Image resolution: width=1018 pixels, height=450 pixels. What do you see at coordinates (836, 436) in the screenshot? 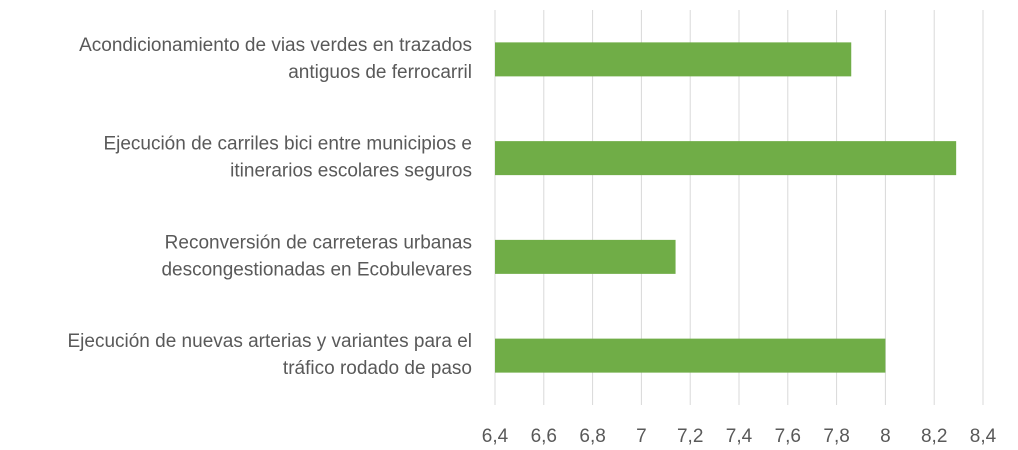
I see `x-tick-label: 7,8` at bounding box center [836, 436].